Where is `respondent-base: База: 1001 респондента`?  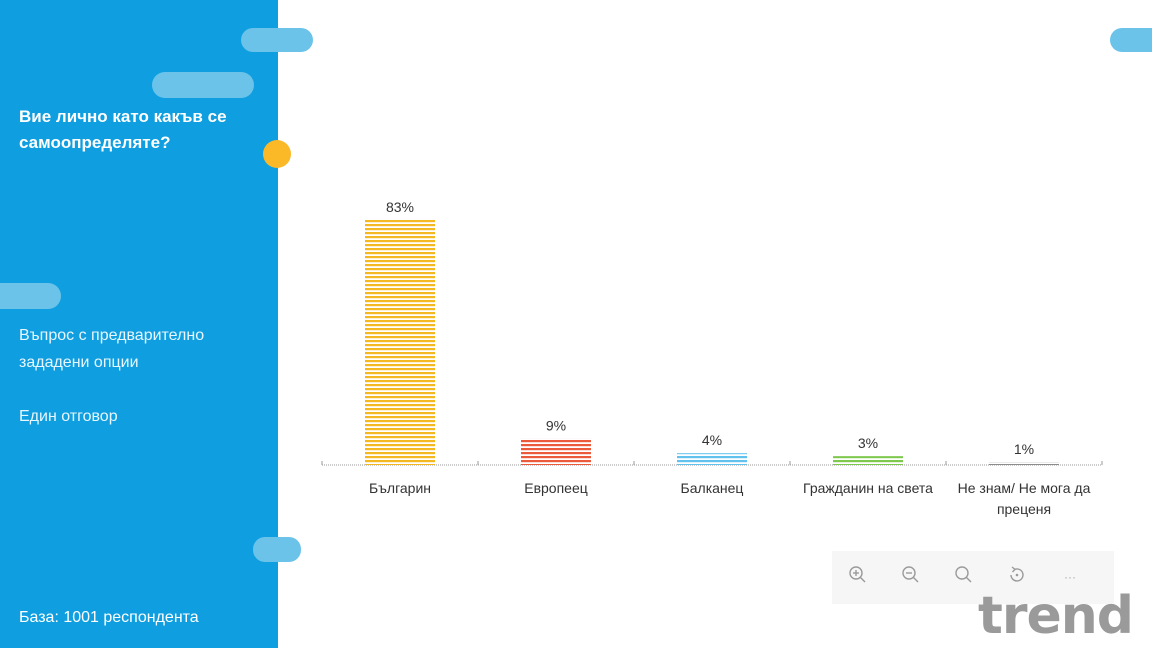 respondent-base: База: 1001 респондента is located at coordinates (109, 617).